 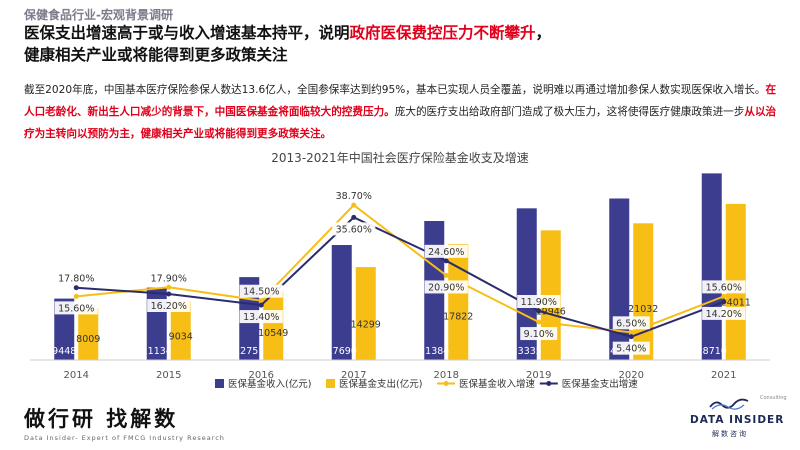 What do you see at coordinates (773, 398) in the screenshot?
I see `consulting-label: Consulting` at bounding box center [773, 398].